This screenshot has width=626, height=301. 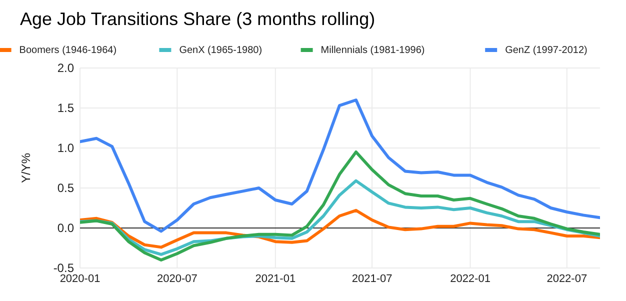 I want to click on y-tick-label: 0.0, so click(x=65, y=228).